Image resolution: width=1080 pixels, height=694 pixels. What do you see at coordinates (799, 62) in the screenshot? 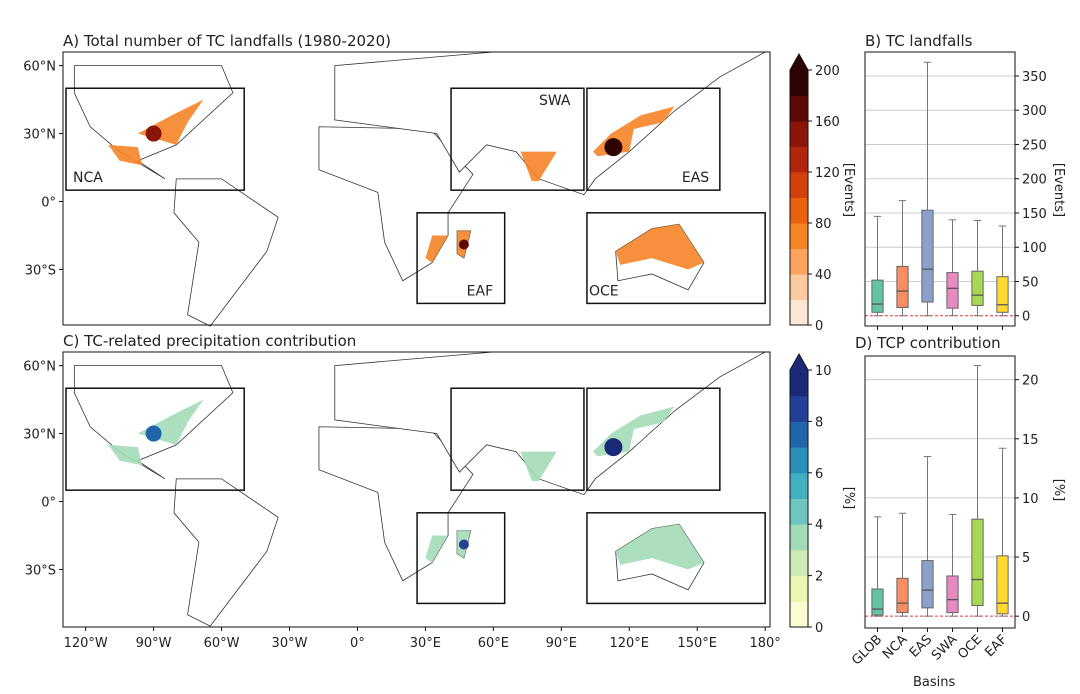
I see `colorbar-extend-arrow` at bounding box center [799, 62].